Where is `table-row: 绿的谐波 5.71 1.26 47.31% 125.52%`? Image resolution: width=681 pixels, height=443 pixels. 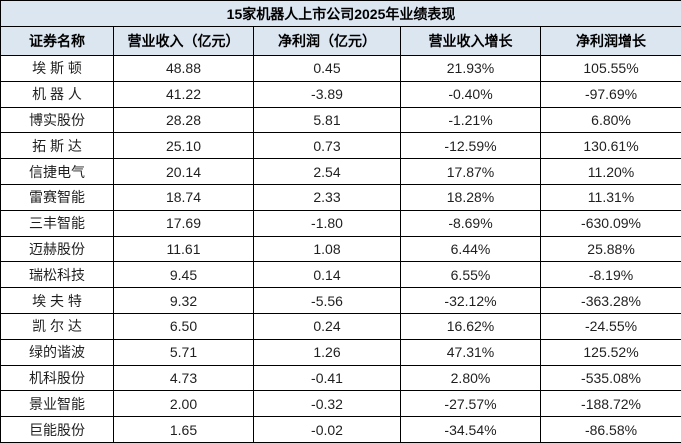 table-row: 绿的谐波 5.71 1.26 47.31% 125.52% is located at coordinates (340, 352).